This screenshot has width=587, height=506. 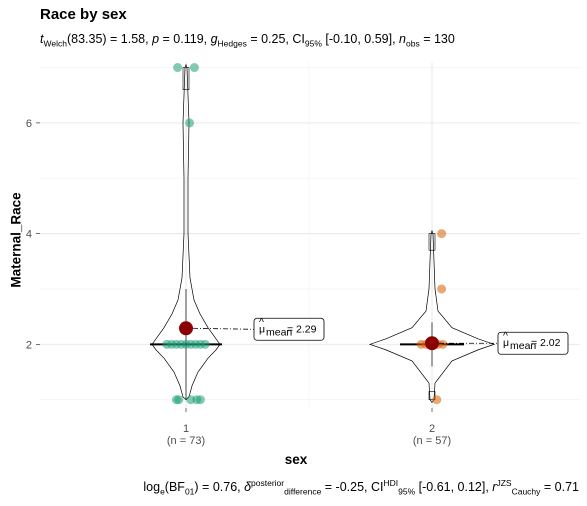 I want to click on y-tick-label: 6, so click(x=29, y=124).